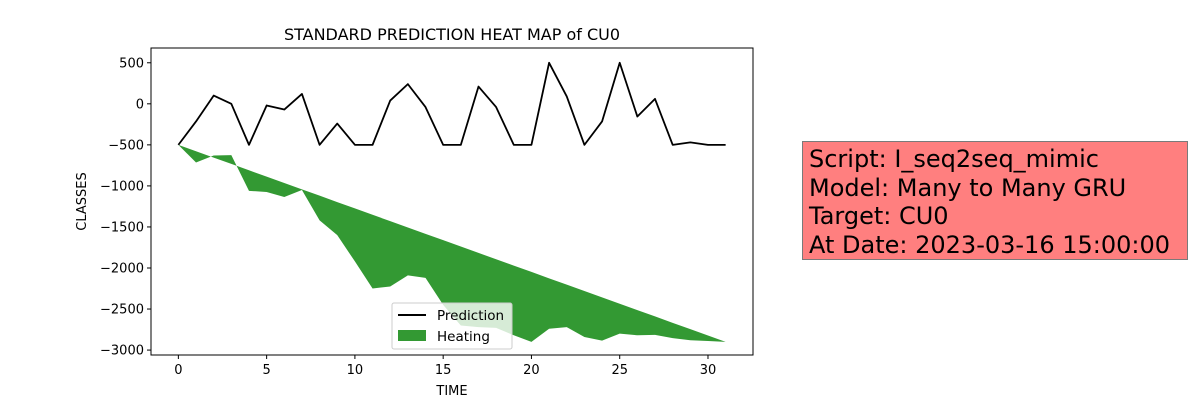 This screenshot has width=1202, height=400. Describe the element at coordinates (122, 310) in the screenshot. I see `y-tick-label: −2500` at that location.